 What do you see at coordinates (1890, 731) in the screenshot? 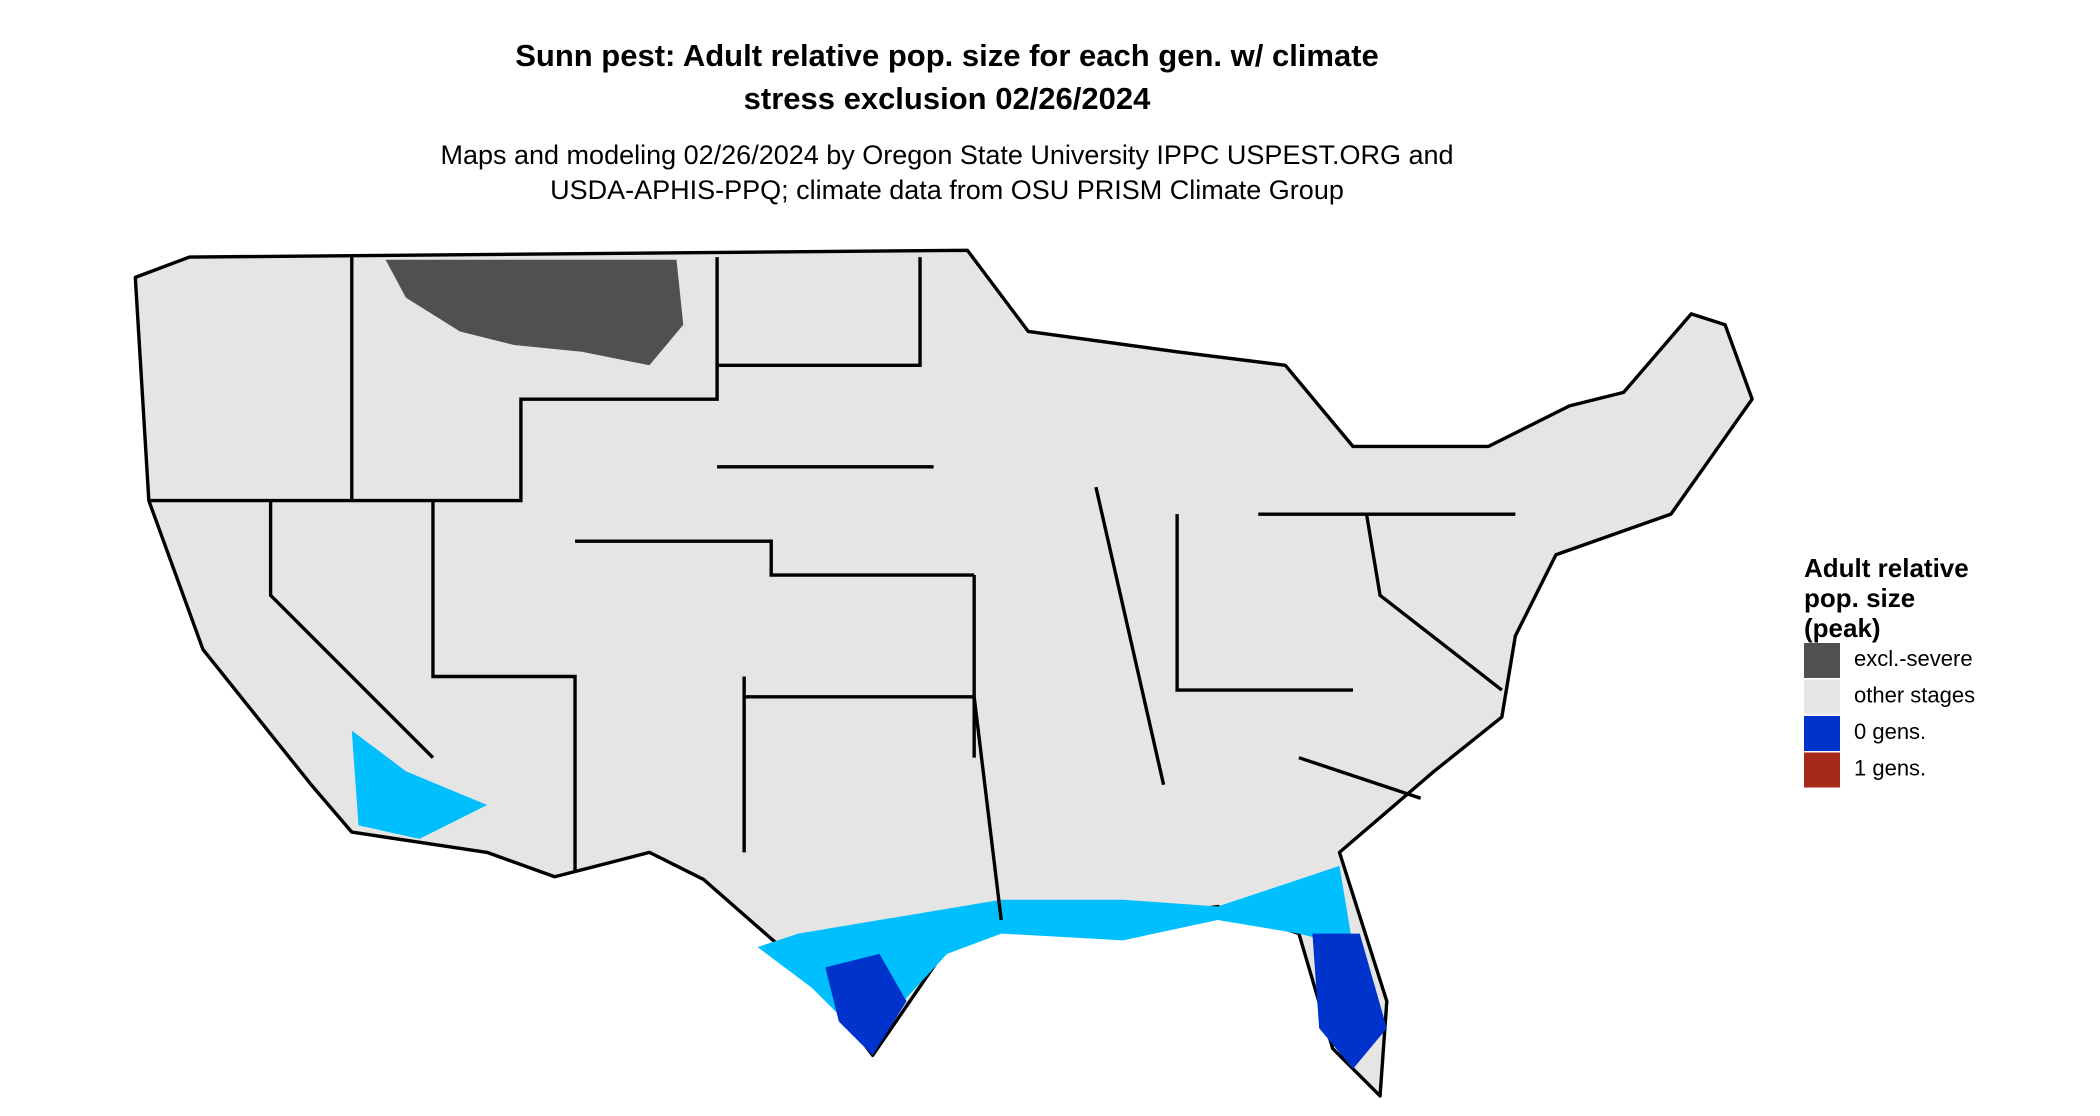
I see `legend-label: 0 gens.` at bounding box center [1890, 731].